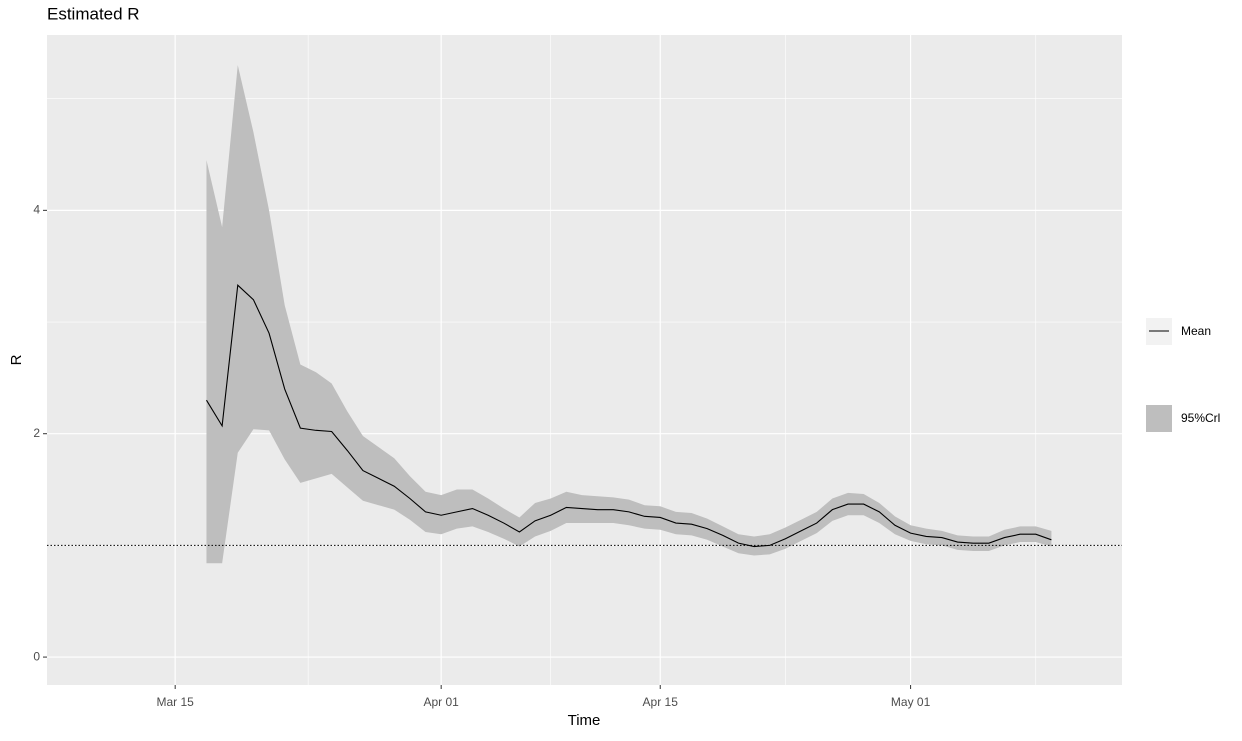 The width and height of the screenshot is (1242, 741). Describe the element at coordinates (36, 210) in the screenshot. I see `y-tick-label: 4` at that location.